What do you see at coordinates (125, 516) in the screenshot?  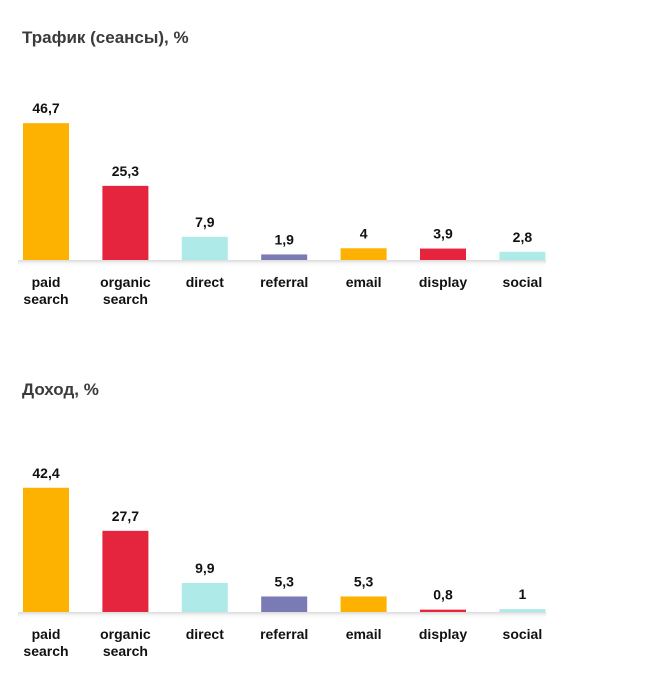 I see `value-label: 27,7` at bounding box center [125, 516].